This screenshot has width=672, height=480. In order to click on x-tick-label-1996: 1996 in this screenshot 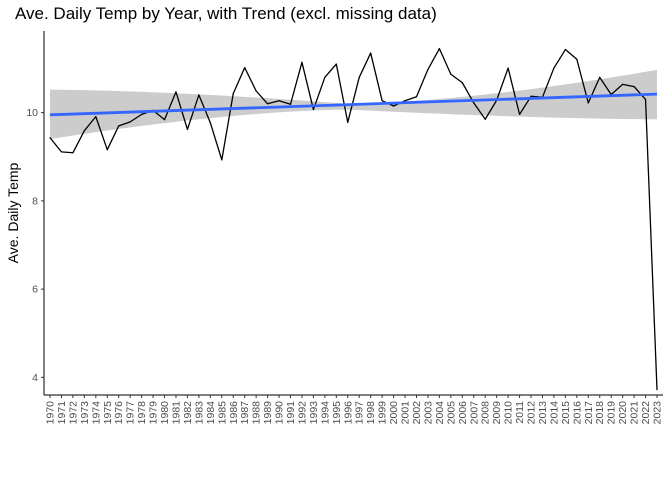, I will do `click(348, 413)`.